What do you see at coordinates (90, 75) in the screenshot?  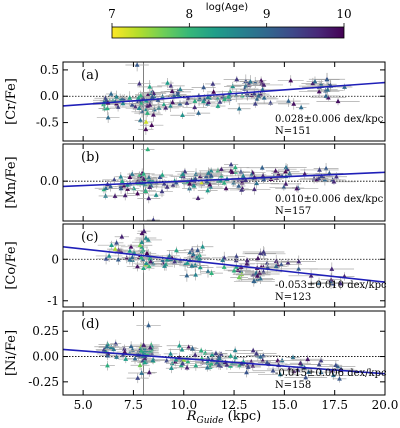 I see `panel-tag: (a)` at bounding box center [90, 75].